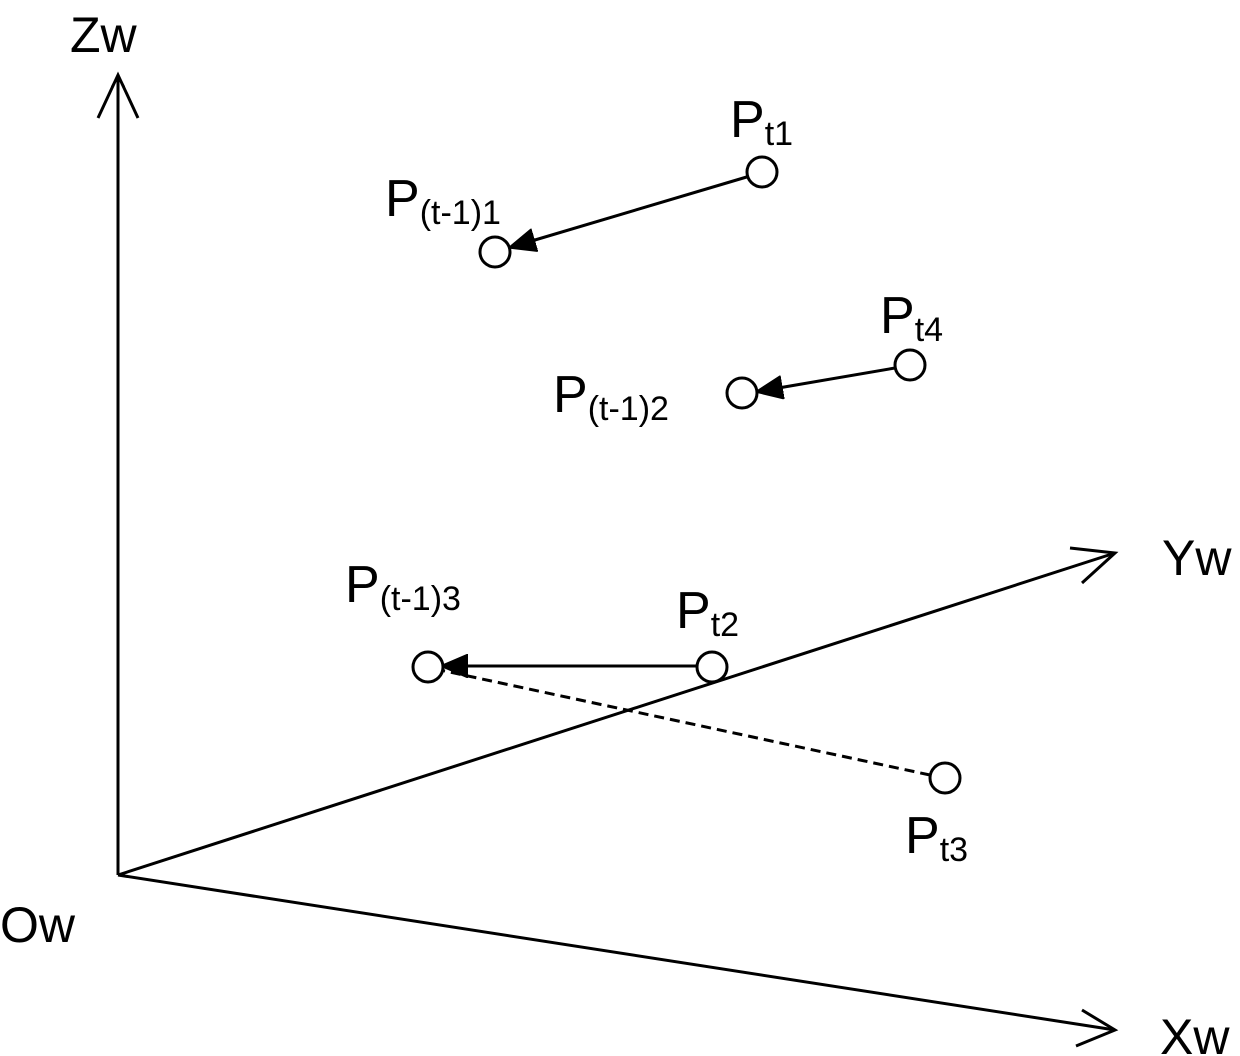  I want to click on point-label: Pt2, so click(707, 613).